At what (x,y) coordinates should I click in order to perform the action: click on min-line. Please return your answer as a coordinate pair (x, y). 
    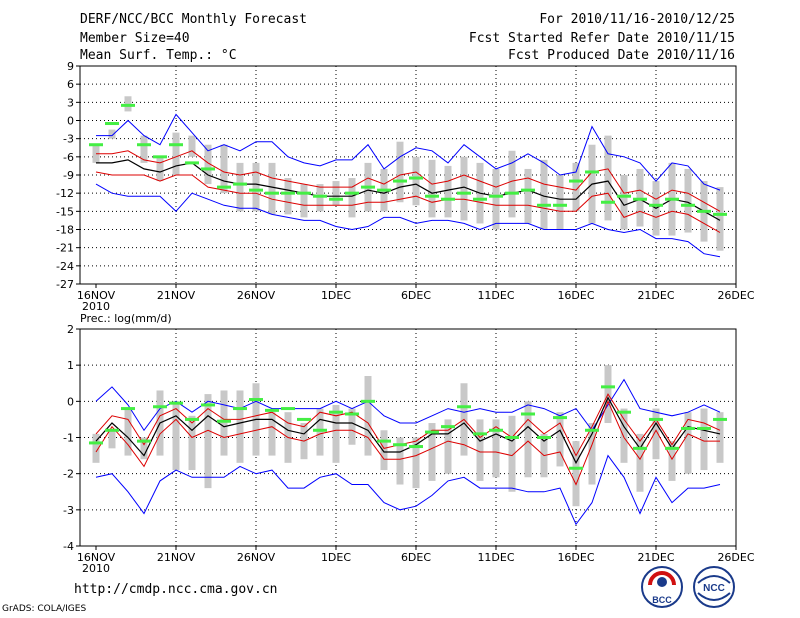
    Looking at the image, I should click on (408, 220).